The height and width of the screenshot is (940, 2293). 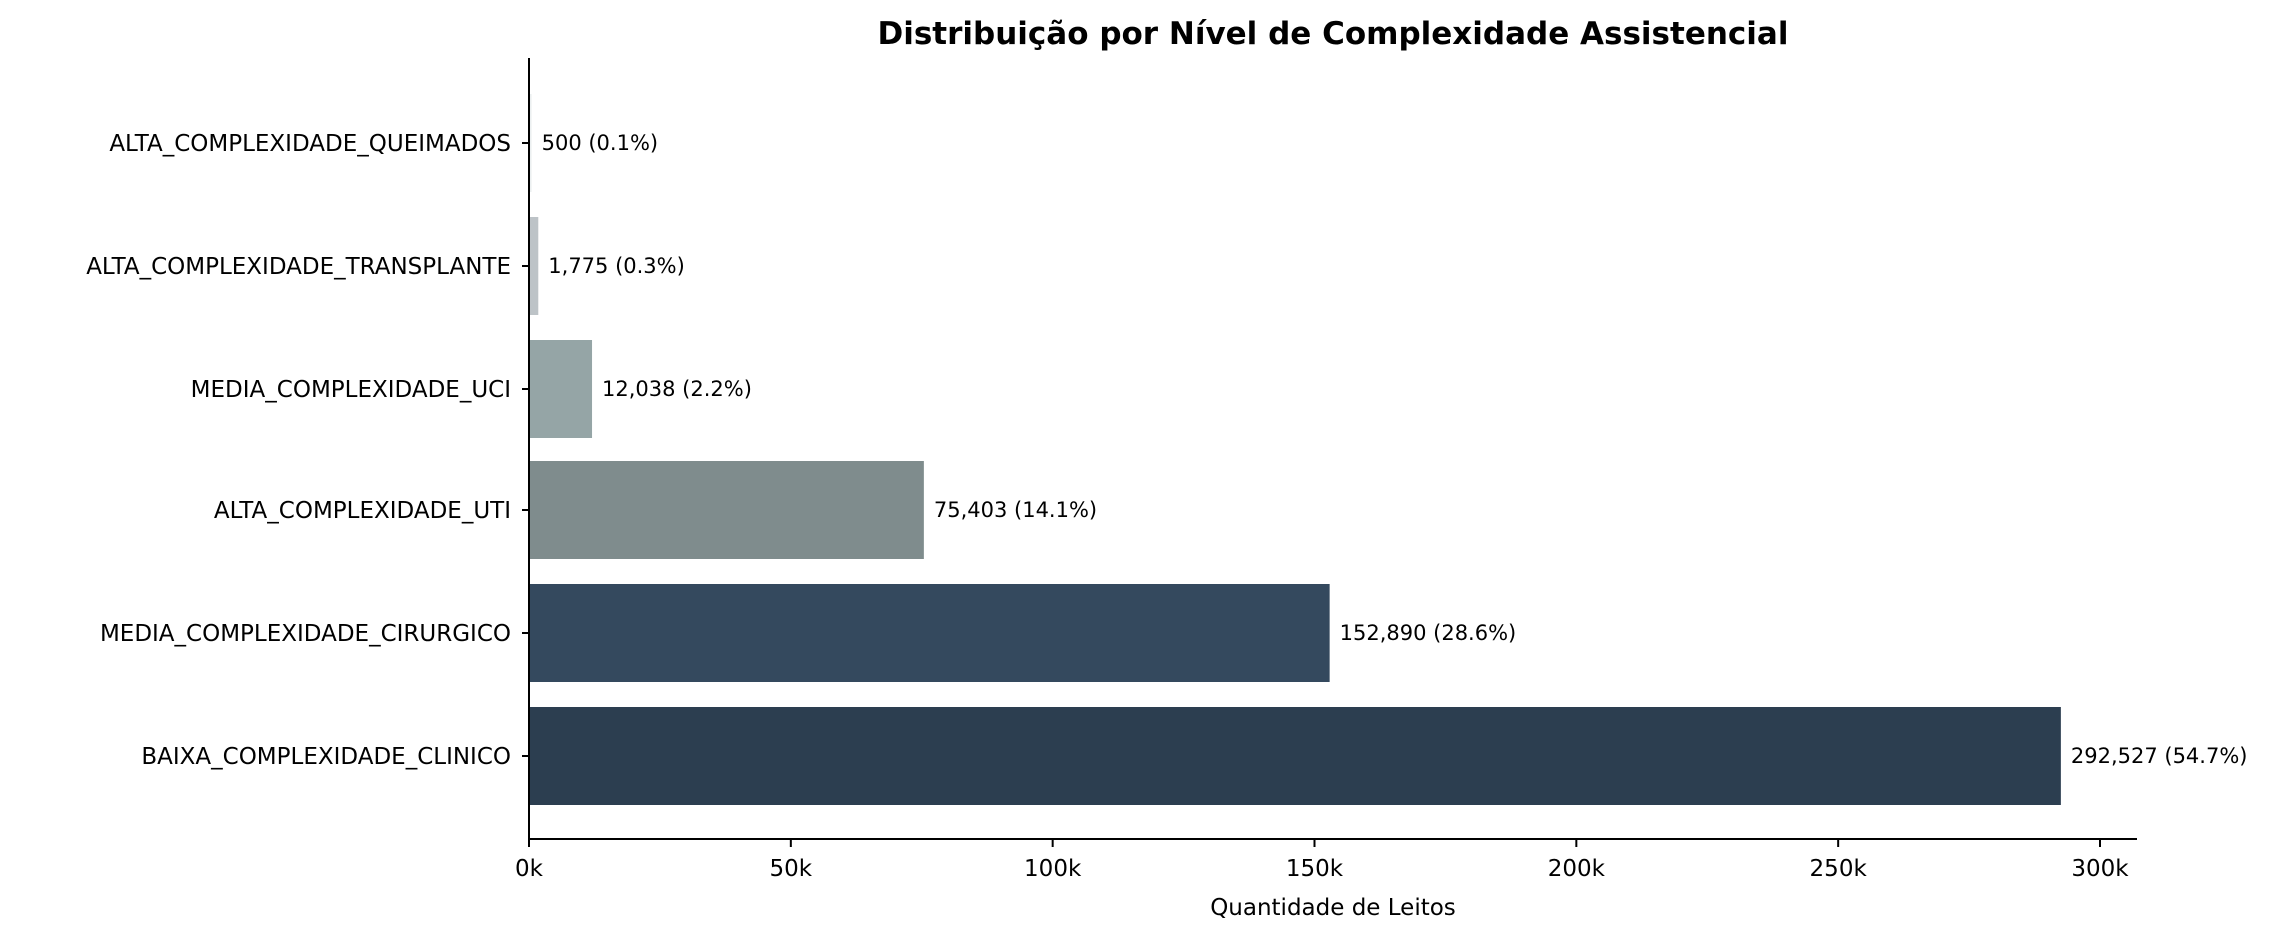 What do you see at coordinates (326, 757) in the screenshot?
I see `y-tick-label: BAIXA_COMPLEXIDADE_CLINICO` at bounding box center [326, 757].